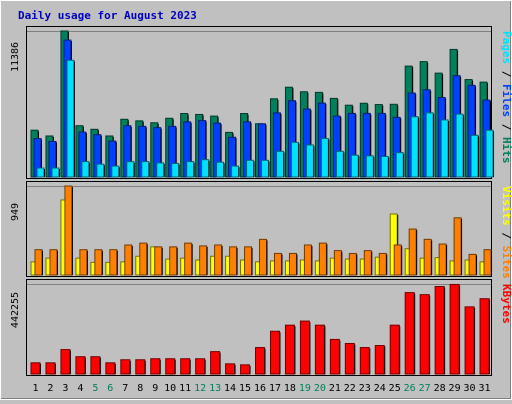  I want to click on x-tick-label-day-17: 17, so click(275, 388).